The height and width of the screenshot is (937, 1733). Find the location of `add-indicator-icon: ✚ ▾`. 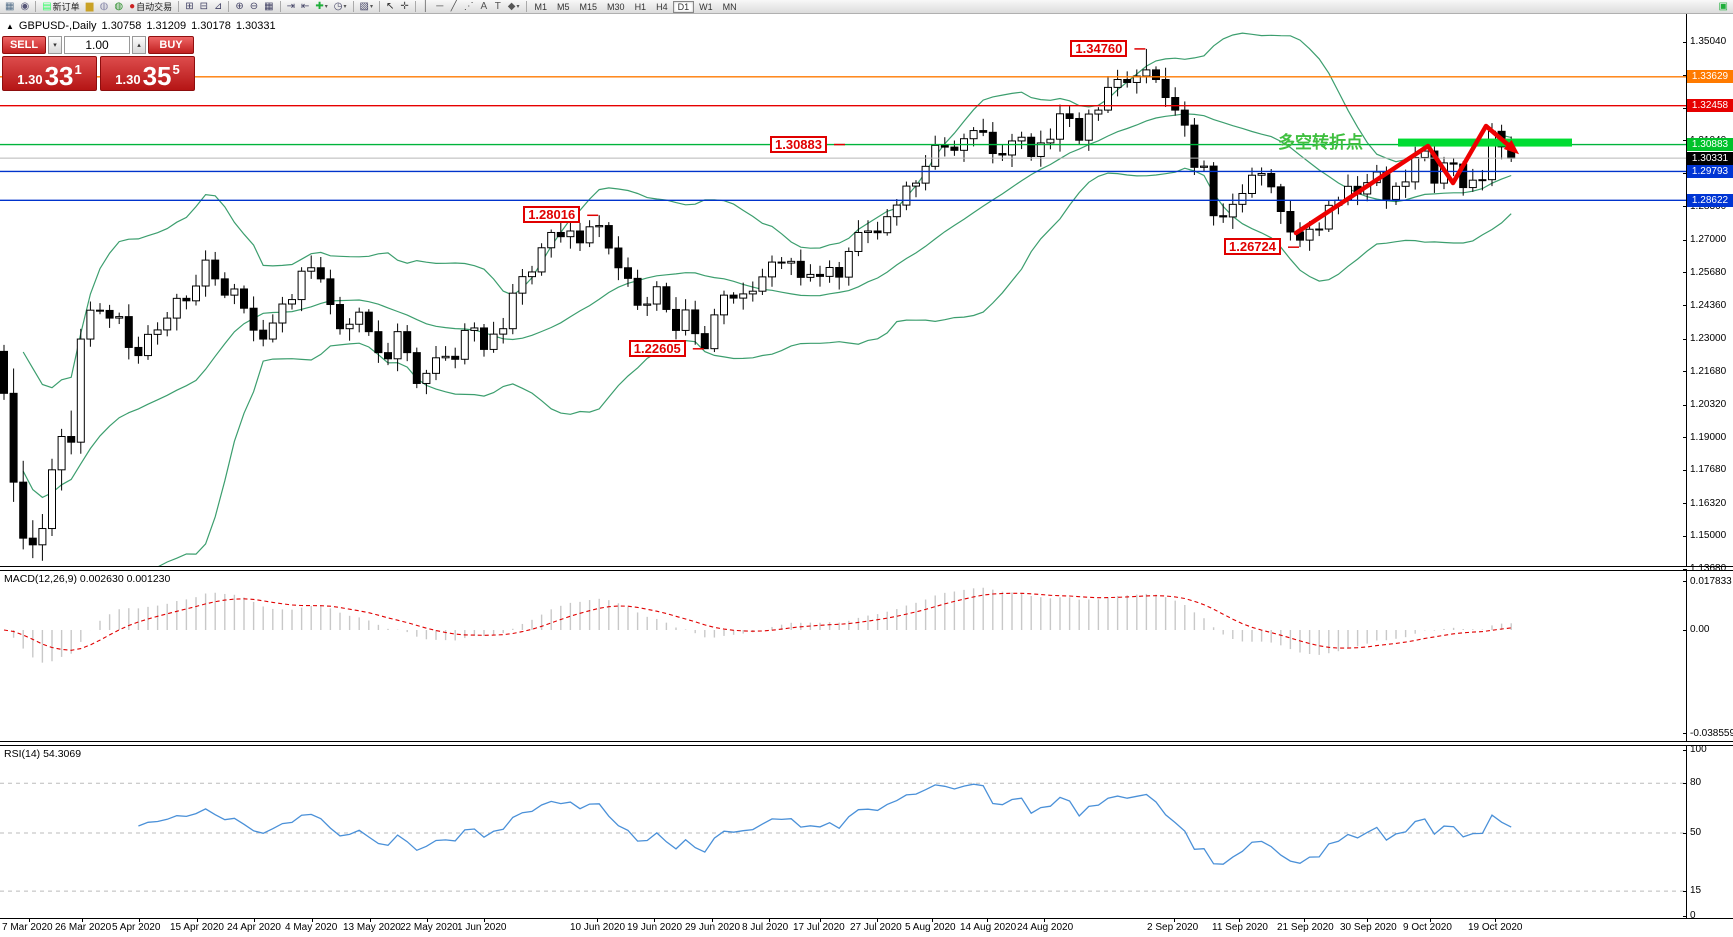

add-indicator-icon: ✚ ▾ is located at coordinates (321, 7).